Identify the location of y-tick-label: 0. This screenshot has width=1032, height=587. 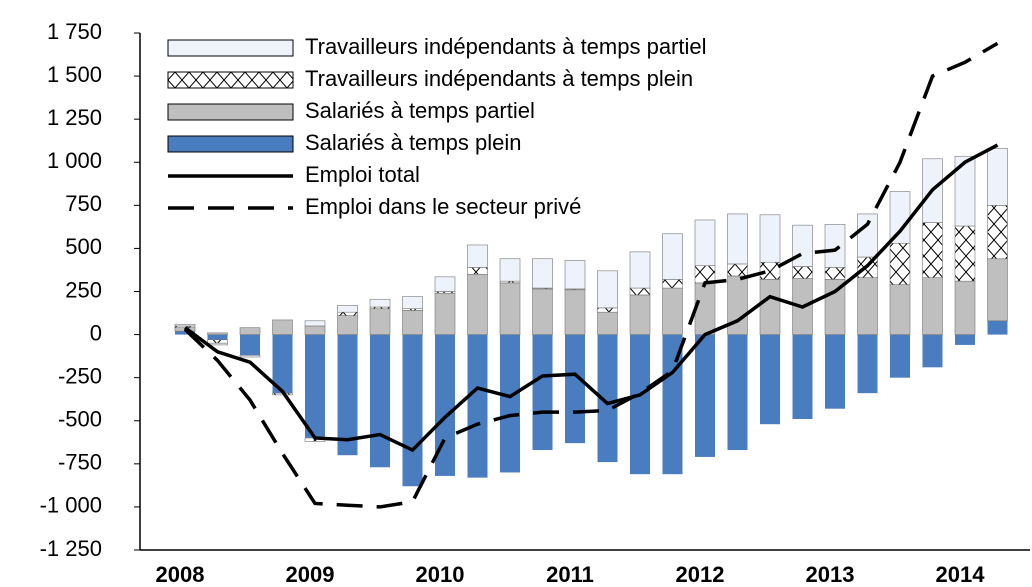
(96, 332).